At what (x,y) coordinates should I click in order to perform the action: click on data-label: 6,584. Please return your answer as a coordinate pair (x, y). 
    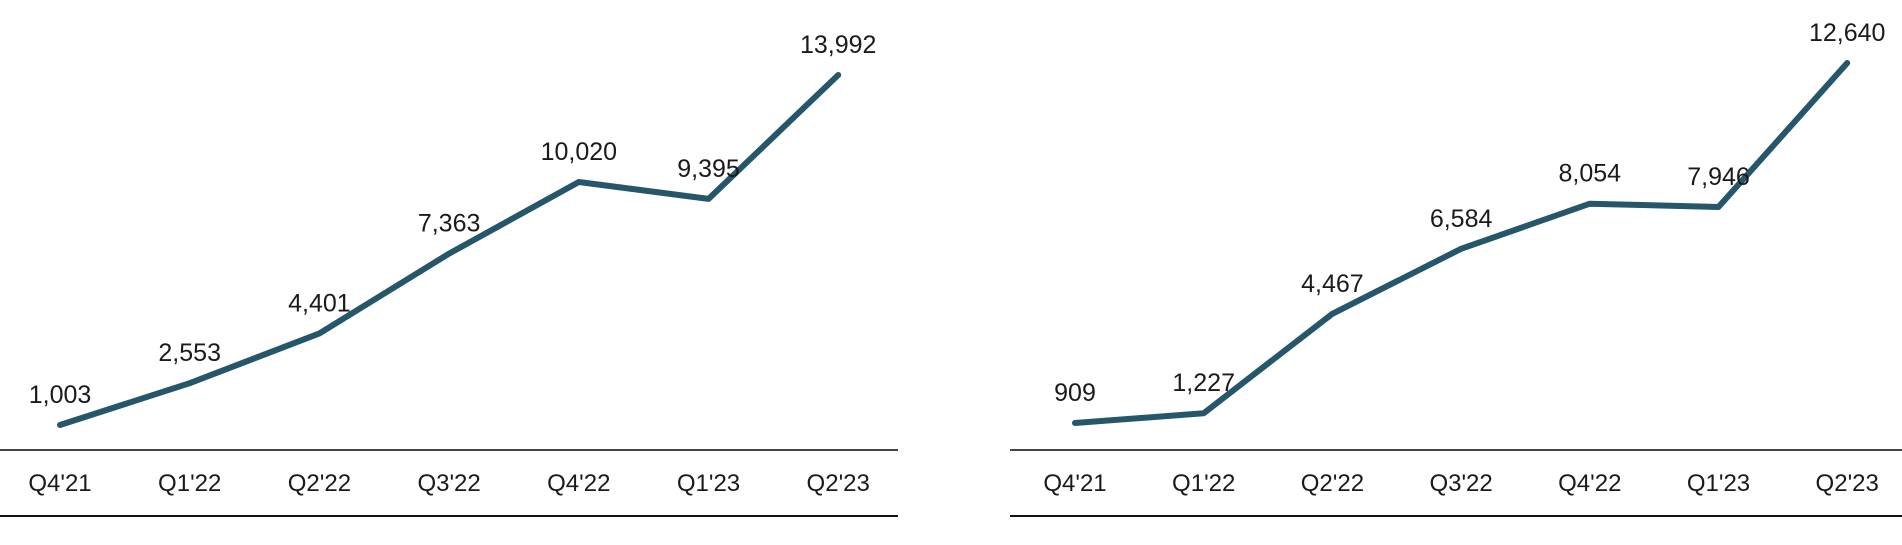
    Looking at the image, I should click on (1461, 219).